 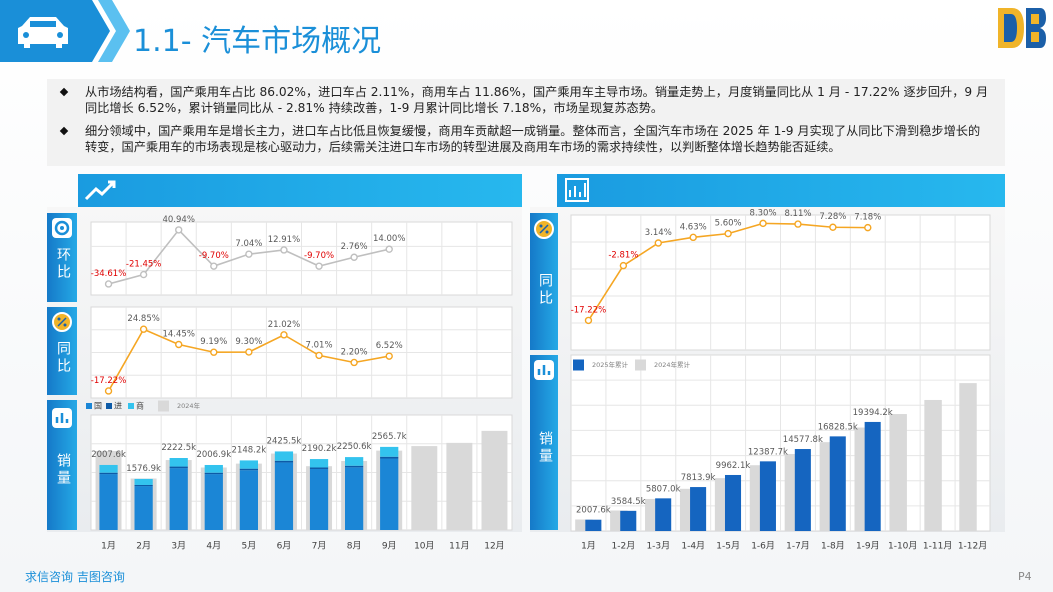 I want to click on value-label: 19394.2k, so click(x=873, y=413).